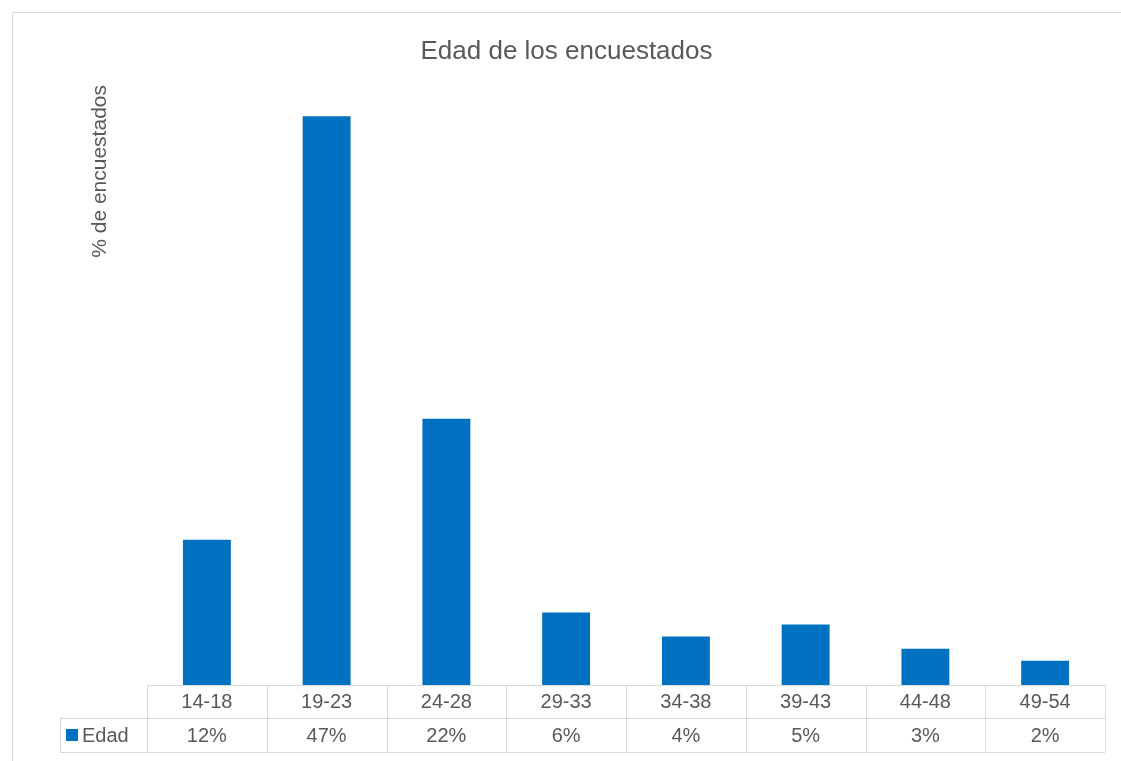  I want to click on data-label: 22%, so click(446, 734).